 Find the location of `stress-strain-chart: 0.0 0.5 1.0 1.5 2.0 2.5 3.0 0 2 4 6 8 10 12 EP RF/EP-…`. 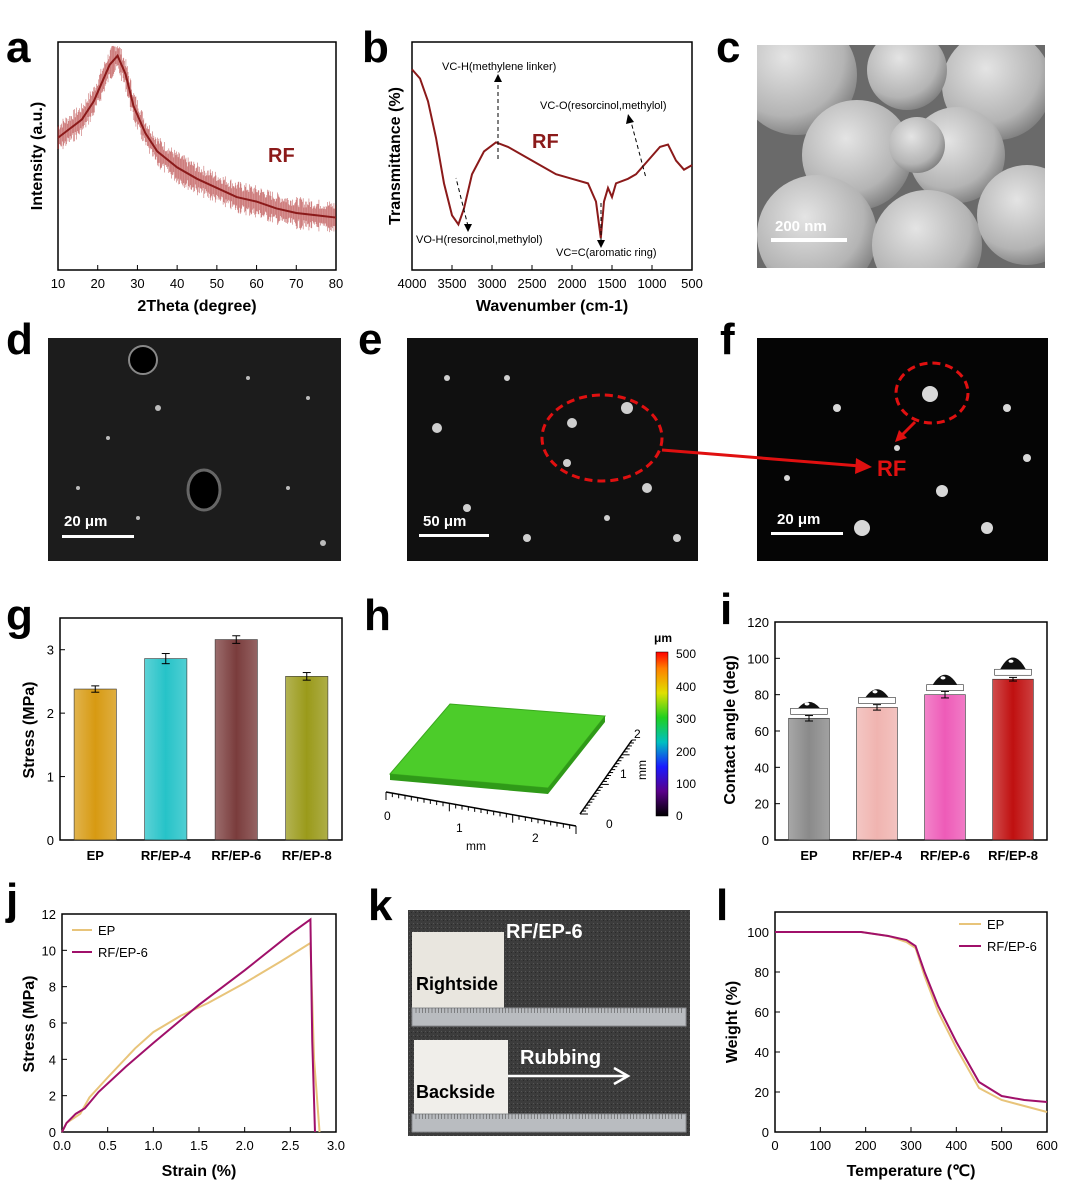

stress-strain-chart: 0.0 0.5 1.0 1.5 2.0 2.5 3.0 0 2 4 6 8 10 12 EP RF/EP-… is located at coordinates (183, 1043).